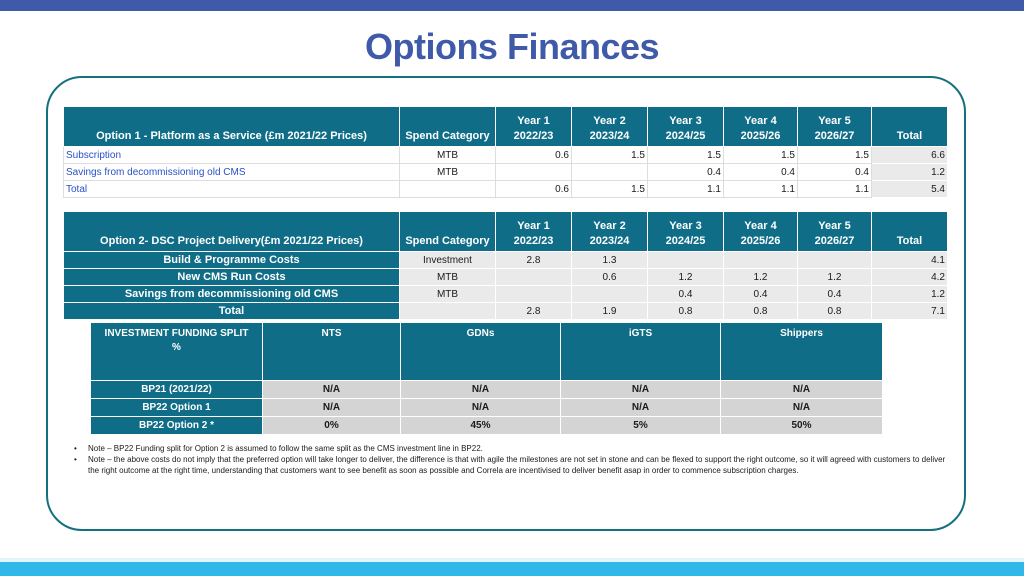  What do you see at coordinates (512, 5) in the screenshot?
I see `top-accent-bar` at bounding box center [512, 5].